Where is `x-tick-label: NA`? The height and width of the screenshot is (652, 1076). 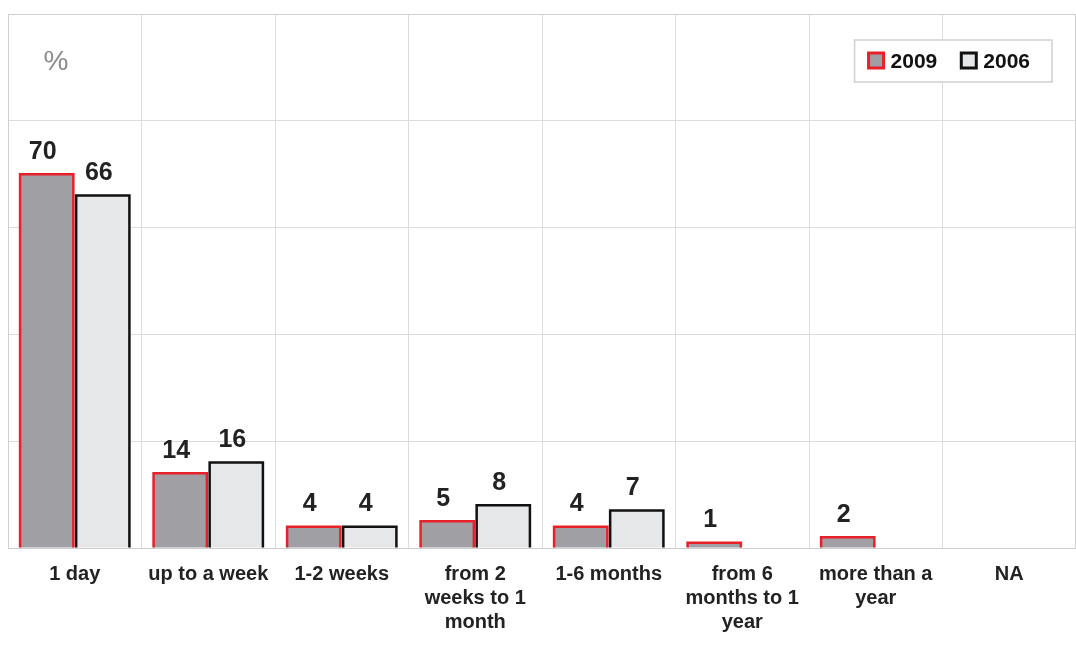
x-tick-label: NA is located at coordinates (1009, 572).